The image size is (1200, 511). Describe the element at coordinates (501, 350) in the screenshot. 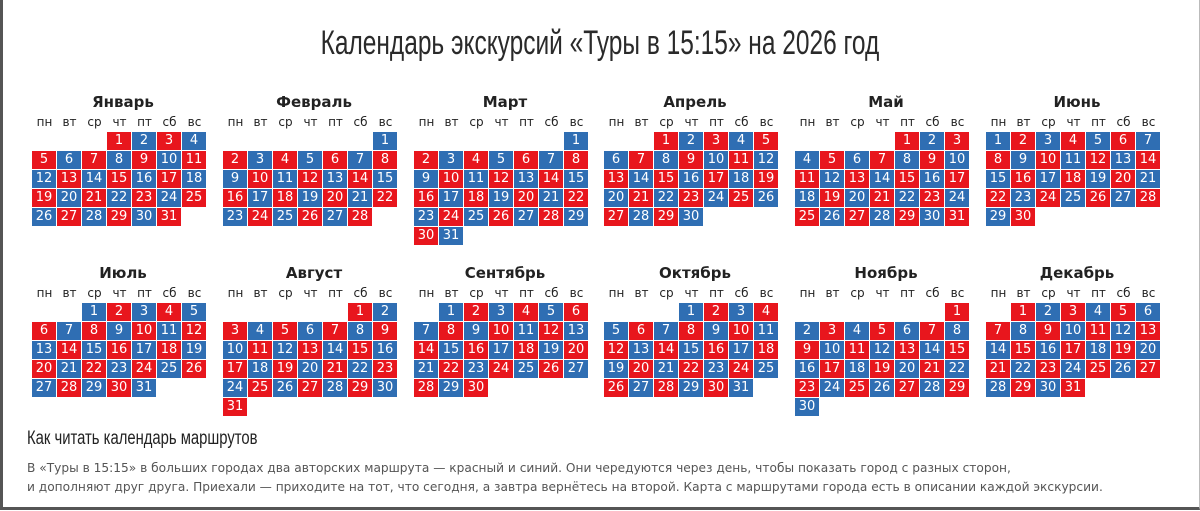

I see `blue-route-day: 17` at that location.